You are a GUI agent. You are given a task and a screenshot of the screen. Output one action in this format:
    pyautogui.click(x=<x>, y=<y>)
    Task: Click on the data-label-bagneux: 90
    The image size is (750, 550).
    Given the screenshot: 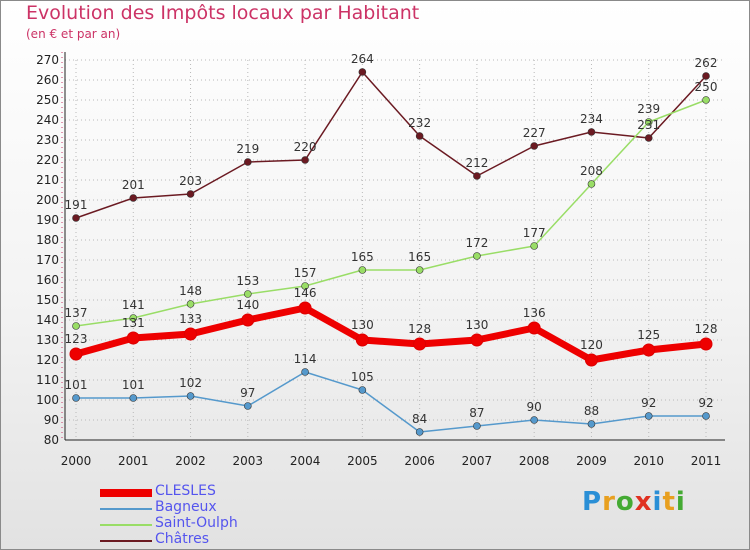 What is the action you would take?
    pyautogui.click(x=534, y=407)
    